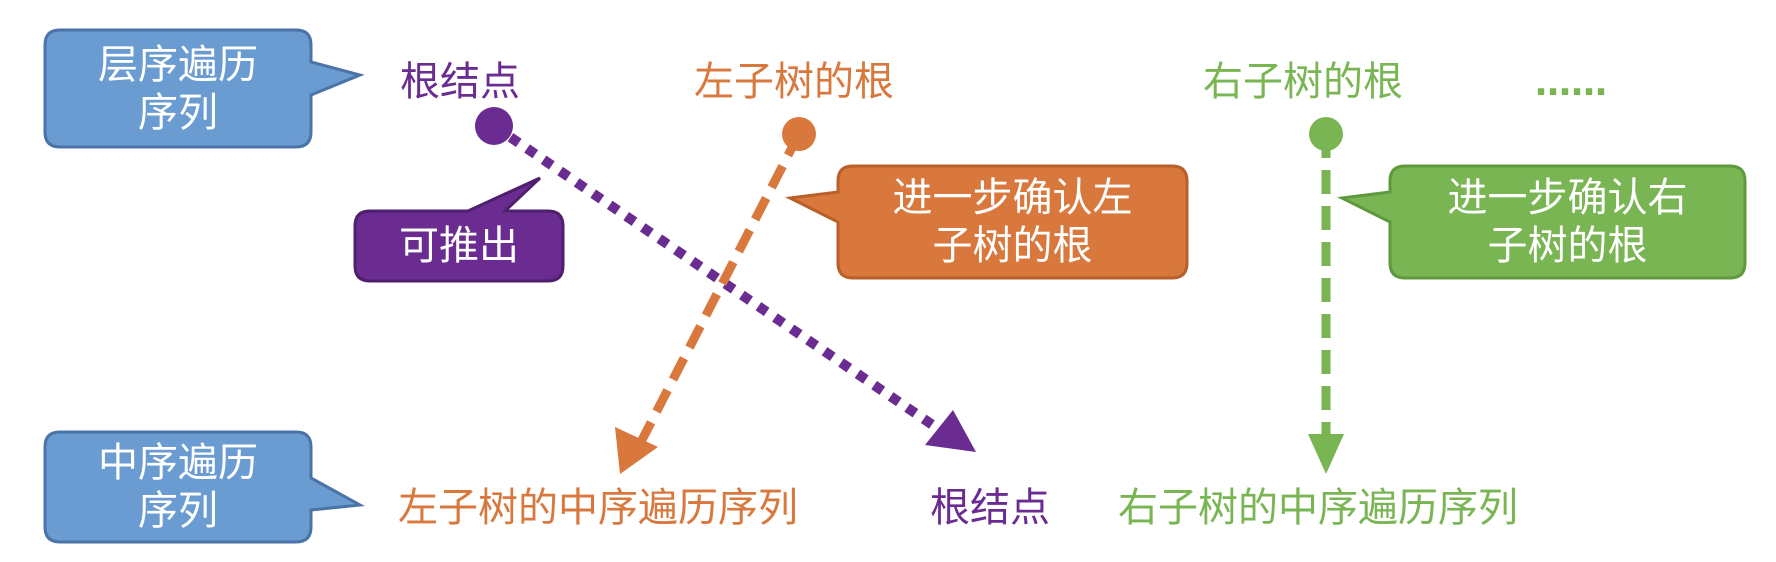 The width and height of the screenshot is (1776, 562). What do you see at coordinates (1012, 222) in the screenshot?
I see `confirm-left-callout-text: 进一步确认左 子树的根` at bounding box center [1012, 222].